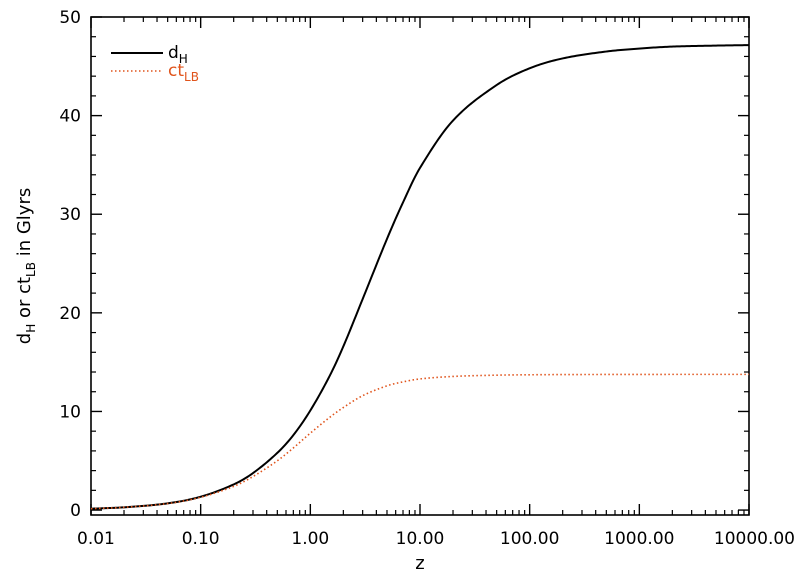 The image size is (800, 577). Describe the element at coordinates (176, 71) in the screenshot. I see `legend-ctlb-main: ct` at that location.